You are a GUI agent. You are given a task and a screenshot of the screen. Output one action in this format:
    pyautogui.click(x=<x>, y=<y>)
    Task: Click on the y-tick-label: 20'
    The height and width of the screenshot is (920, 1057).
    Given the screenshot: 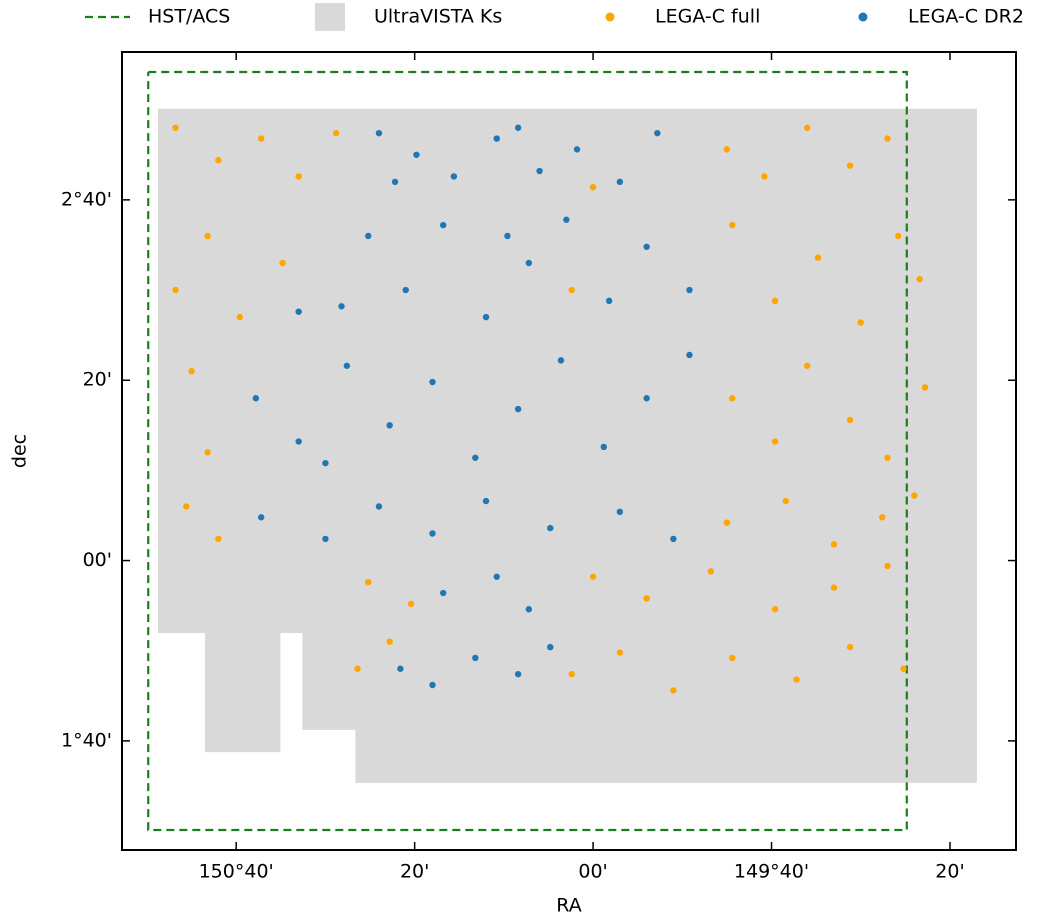 What is the action you would take?
    pyautogui.click(x=97, y=380)
    